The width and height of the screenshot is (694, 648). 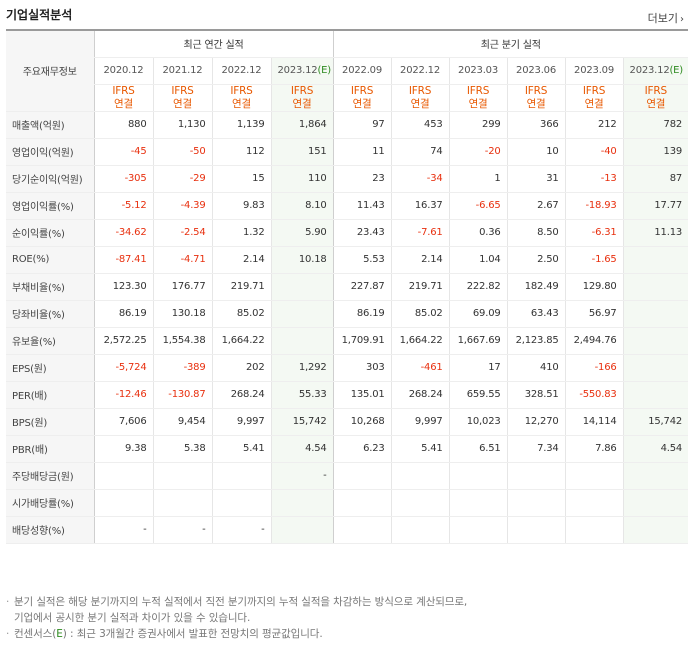 What do you see at coordinates (123, 286) in the screenshot?
I see `table-cell: 123.30` at bounding box center [123, 286].